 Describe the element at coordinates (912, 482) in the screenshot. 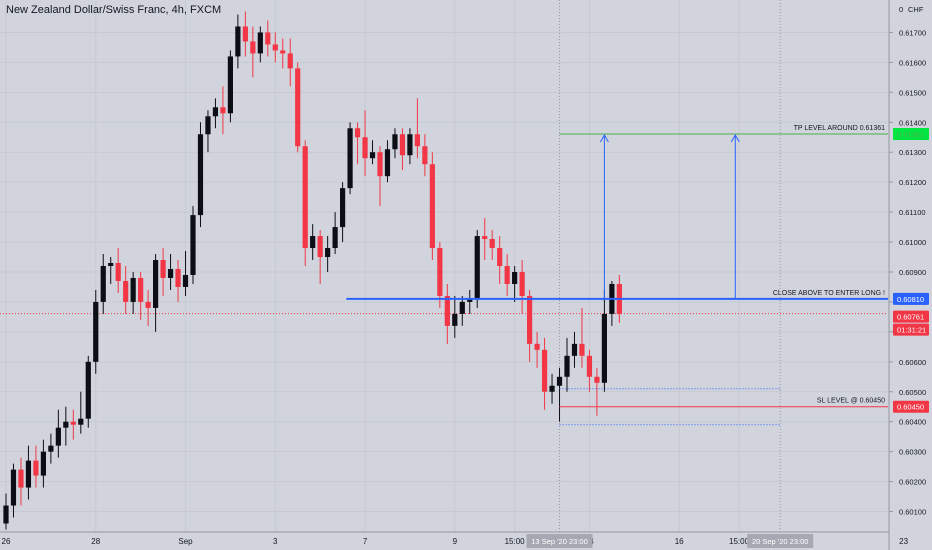

I see `price-tick-label: 0.60200` at that location.